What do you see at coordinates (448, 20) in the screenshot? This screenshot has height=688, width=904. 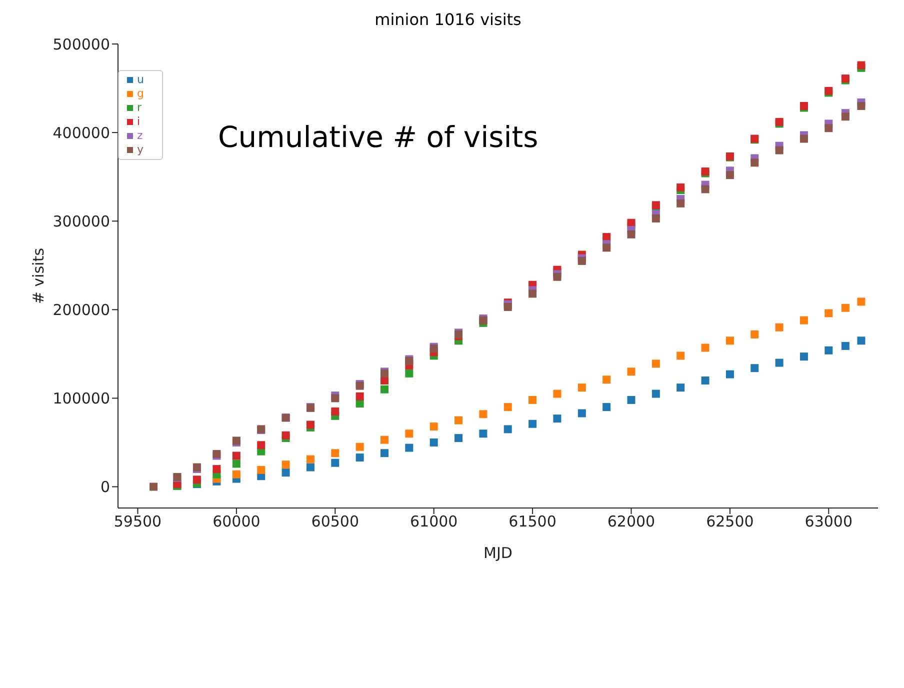 I see `chart-title: minion 1016 visits` at bounding box center [448, 20].